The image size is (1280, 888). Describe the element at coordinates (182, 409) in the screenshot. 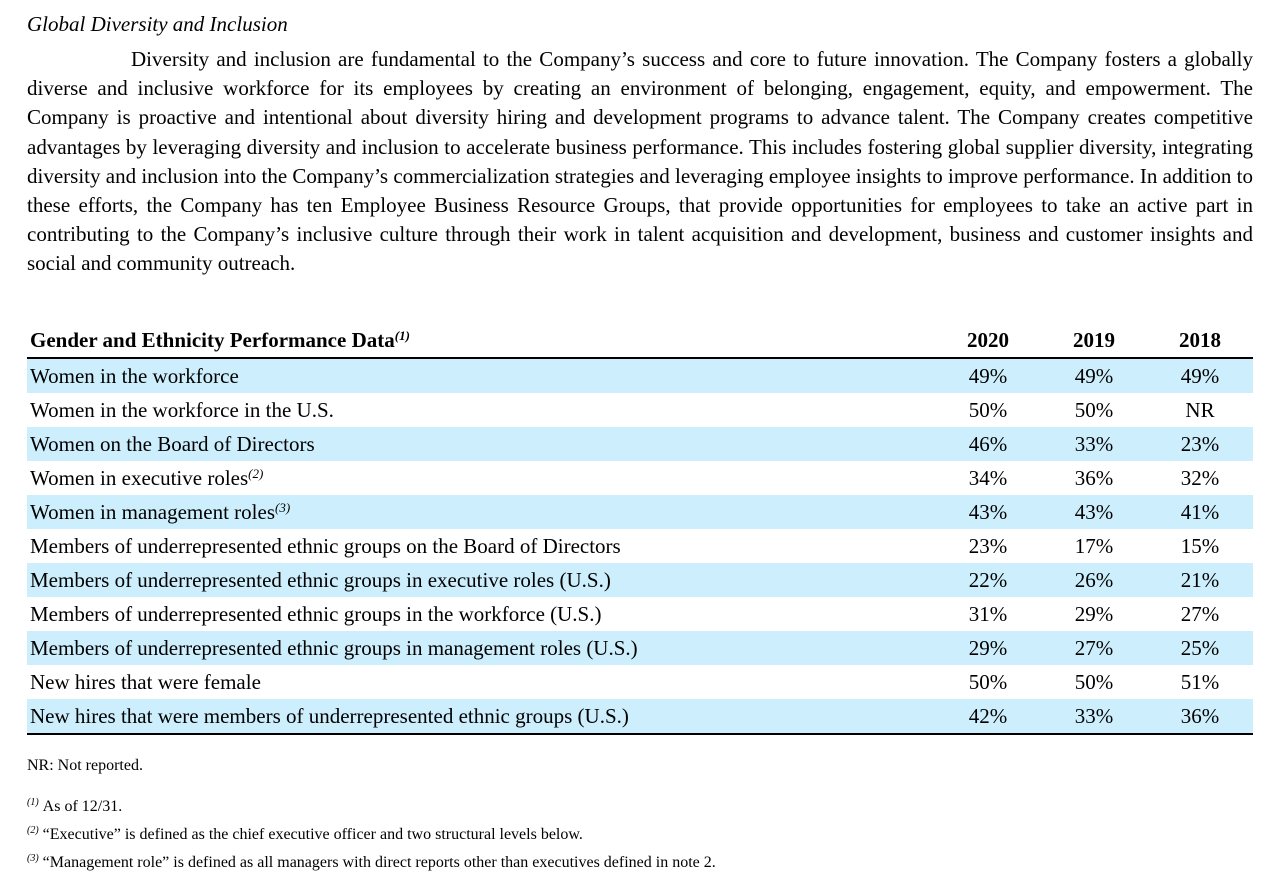

I see `row-label: Women in the workforce in the U.S.` at that location.